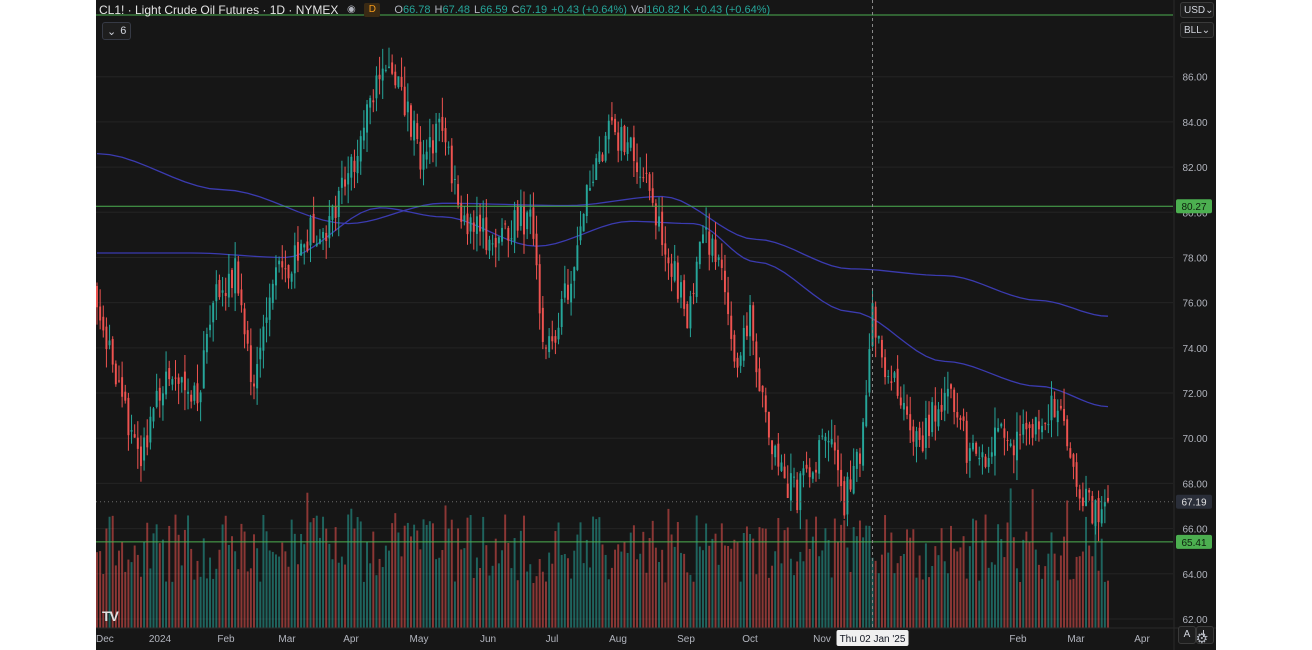 The height and width of the screenshot is (650, 1312). Describe the element at coordinates (1197, 10) in the screenshot. I see `currency-select: USD ⌄` at that location.